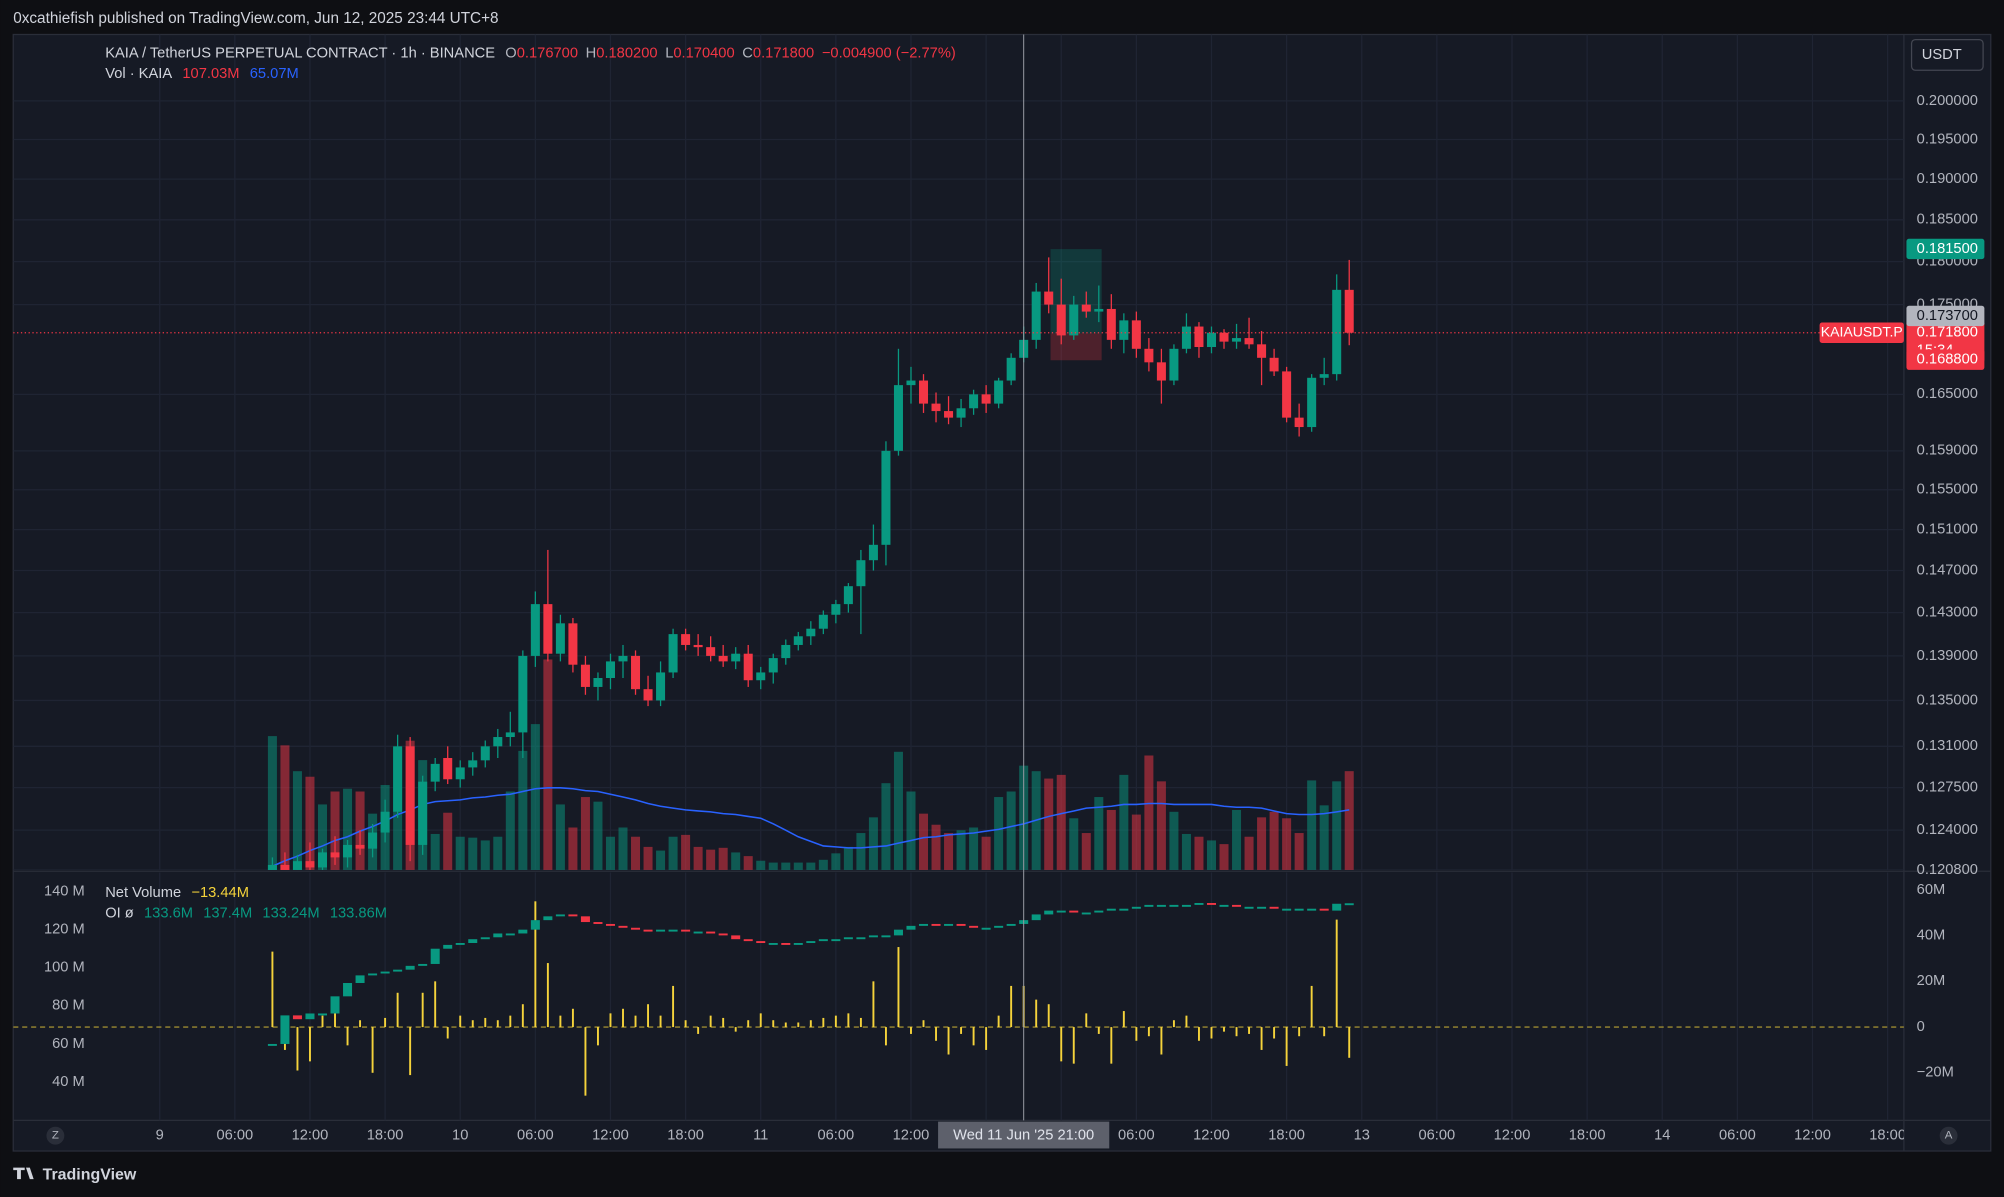 The height and width of the screenshot is (1197, 2004). I want to click on price-tag-label: 0.168800, so click(1947, 359).